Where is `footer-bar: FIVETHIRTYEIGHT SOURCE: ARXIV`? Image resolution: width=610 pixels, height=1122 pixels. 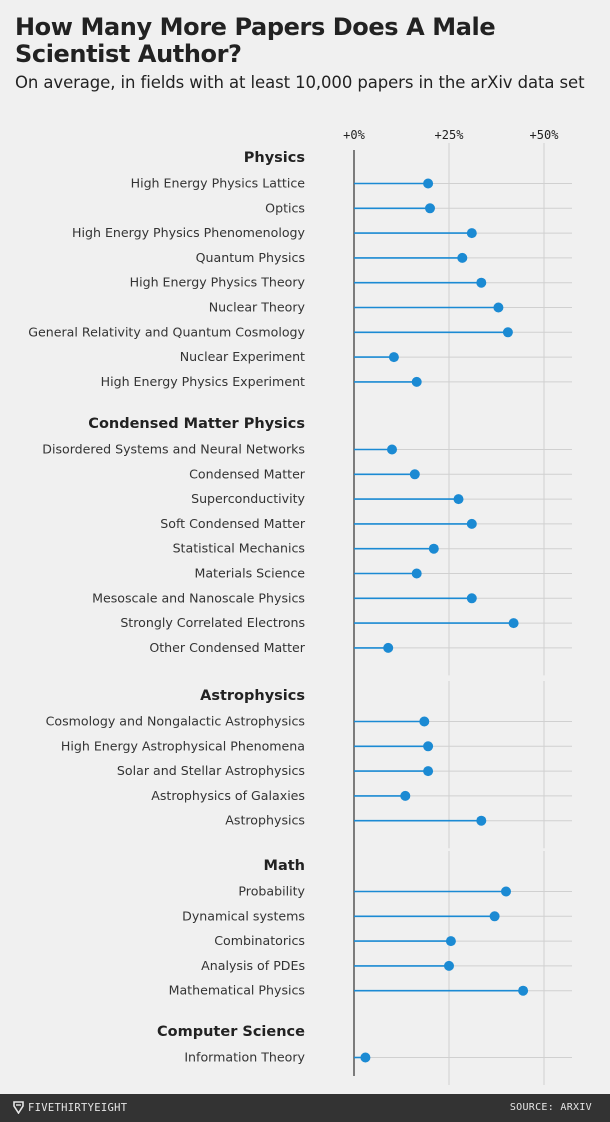
footer-bar: FIVETHIRTYEIGHT SOURCE: ARXIV is located at coordinates (305, 1108).